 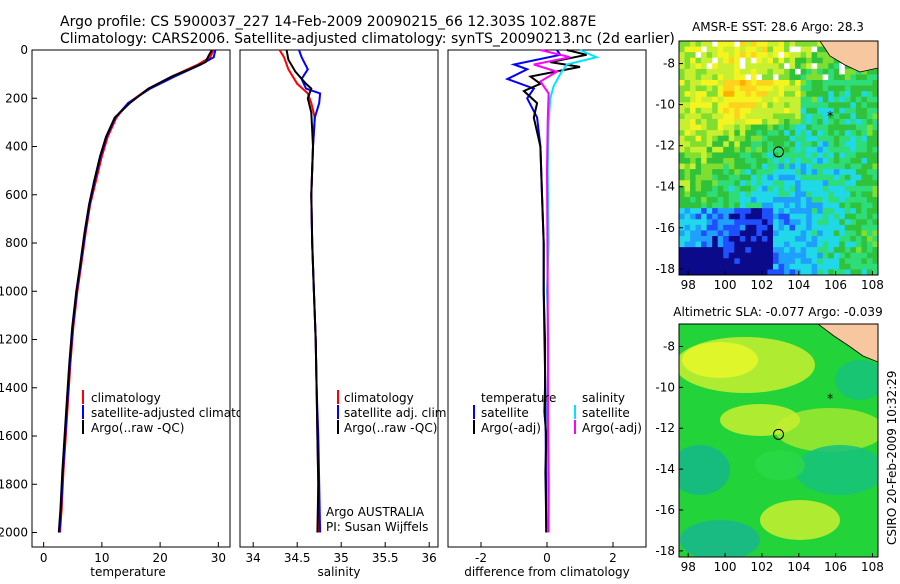 I want to click on sla-star-marker: *, so click(x=830, y=399).